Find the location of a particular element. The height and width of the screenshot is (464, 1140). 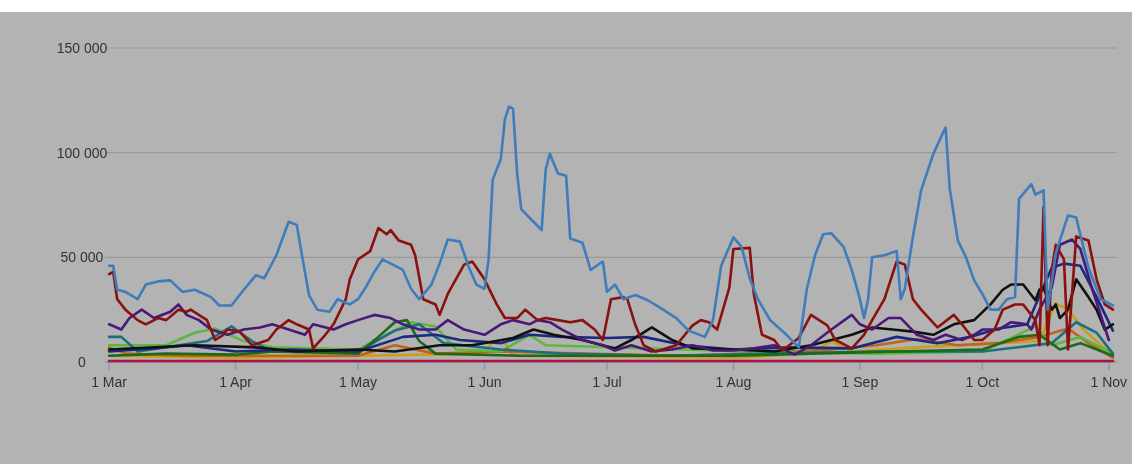

x-tick-label: 1 Nov is located at coordinates (1109, 382).